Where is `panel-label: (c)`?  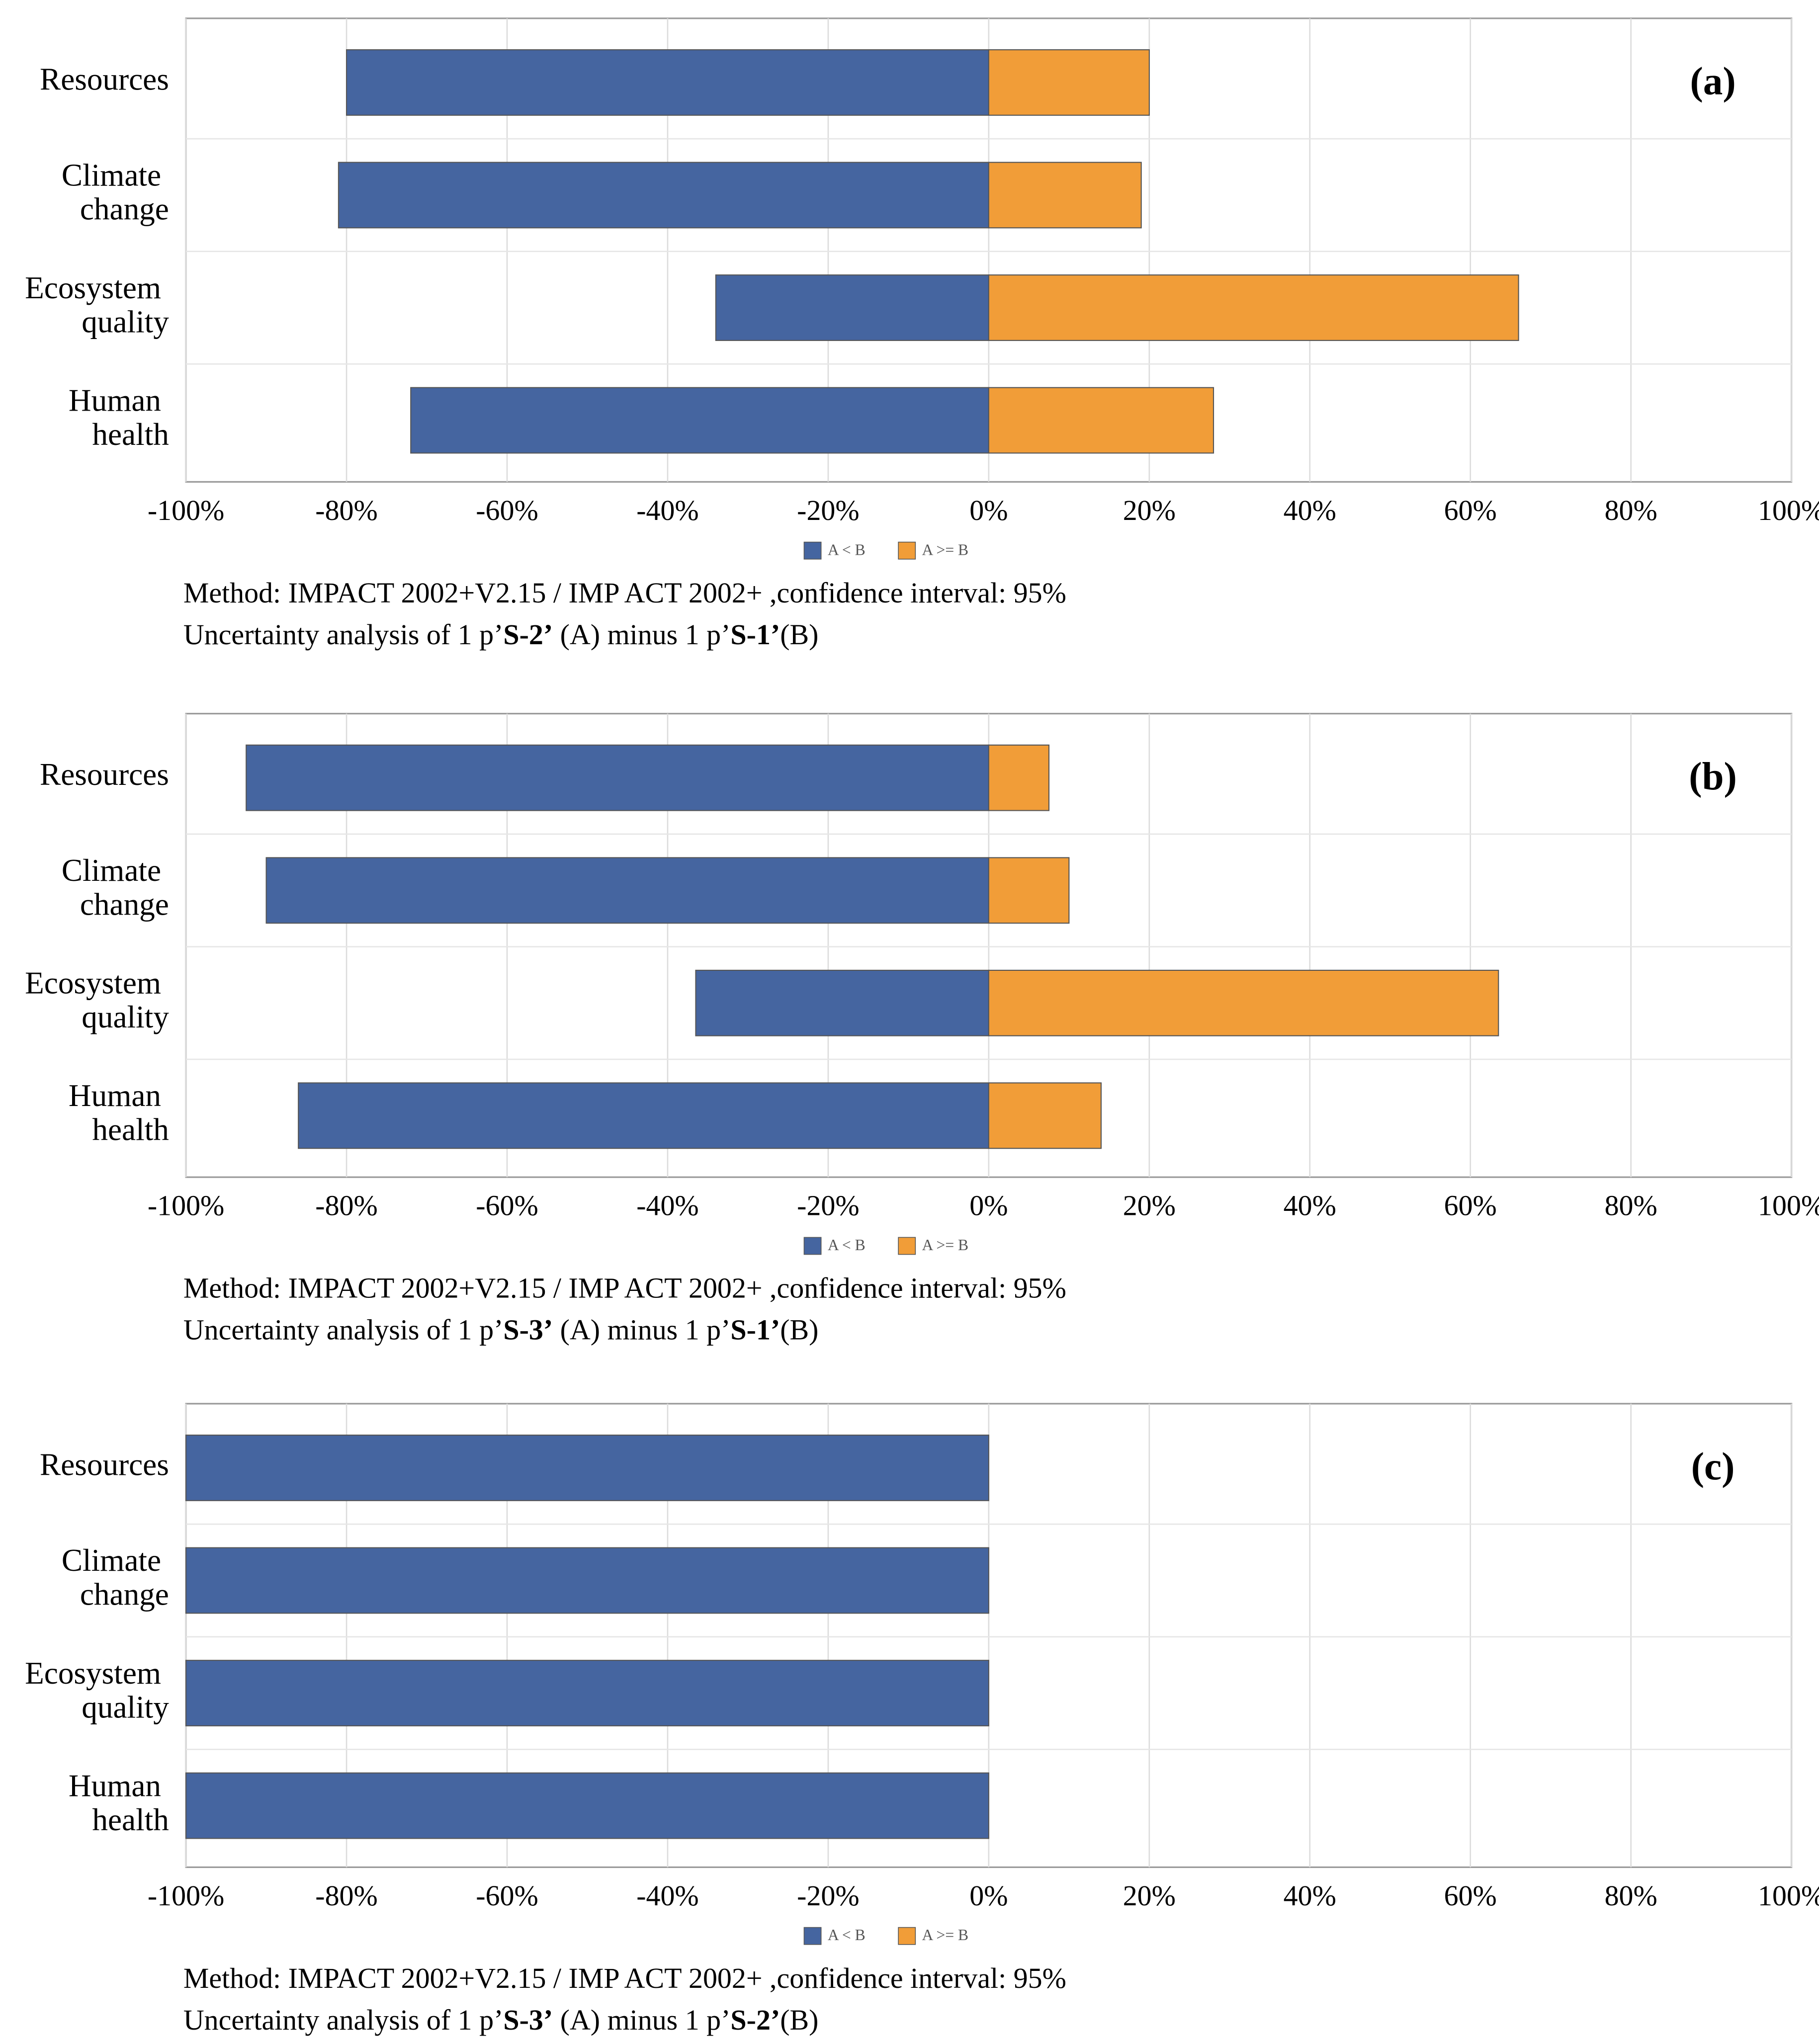
panel-label: (c) is located at coordinates (1713, 1466).